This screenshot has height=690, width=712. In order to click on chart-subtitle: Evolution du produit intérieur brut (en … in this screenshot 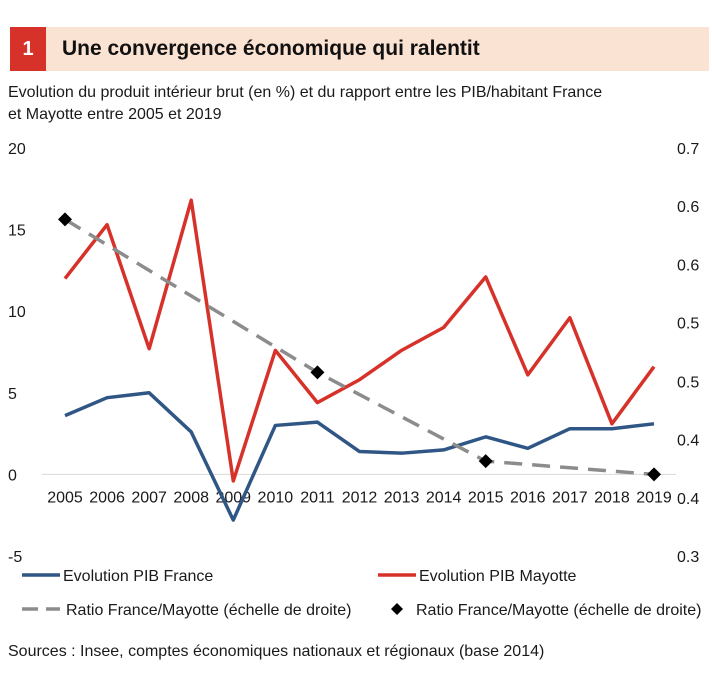, I will do `click(358, 104)`.